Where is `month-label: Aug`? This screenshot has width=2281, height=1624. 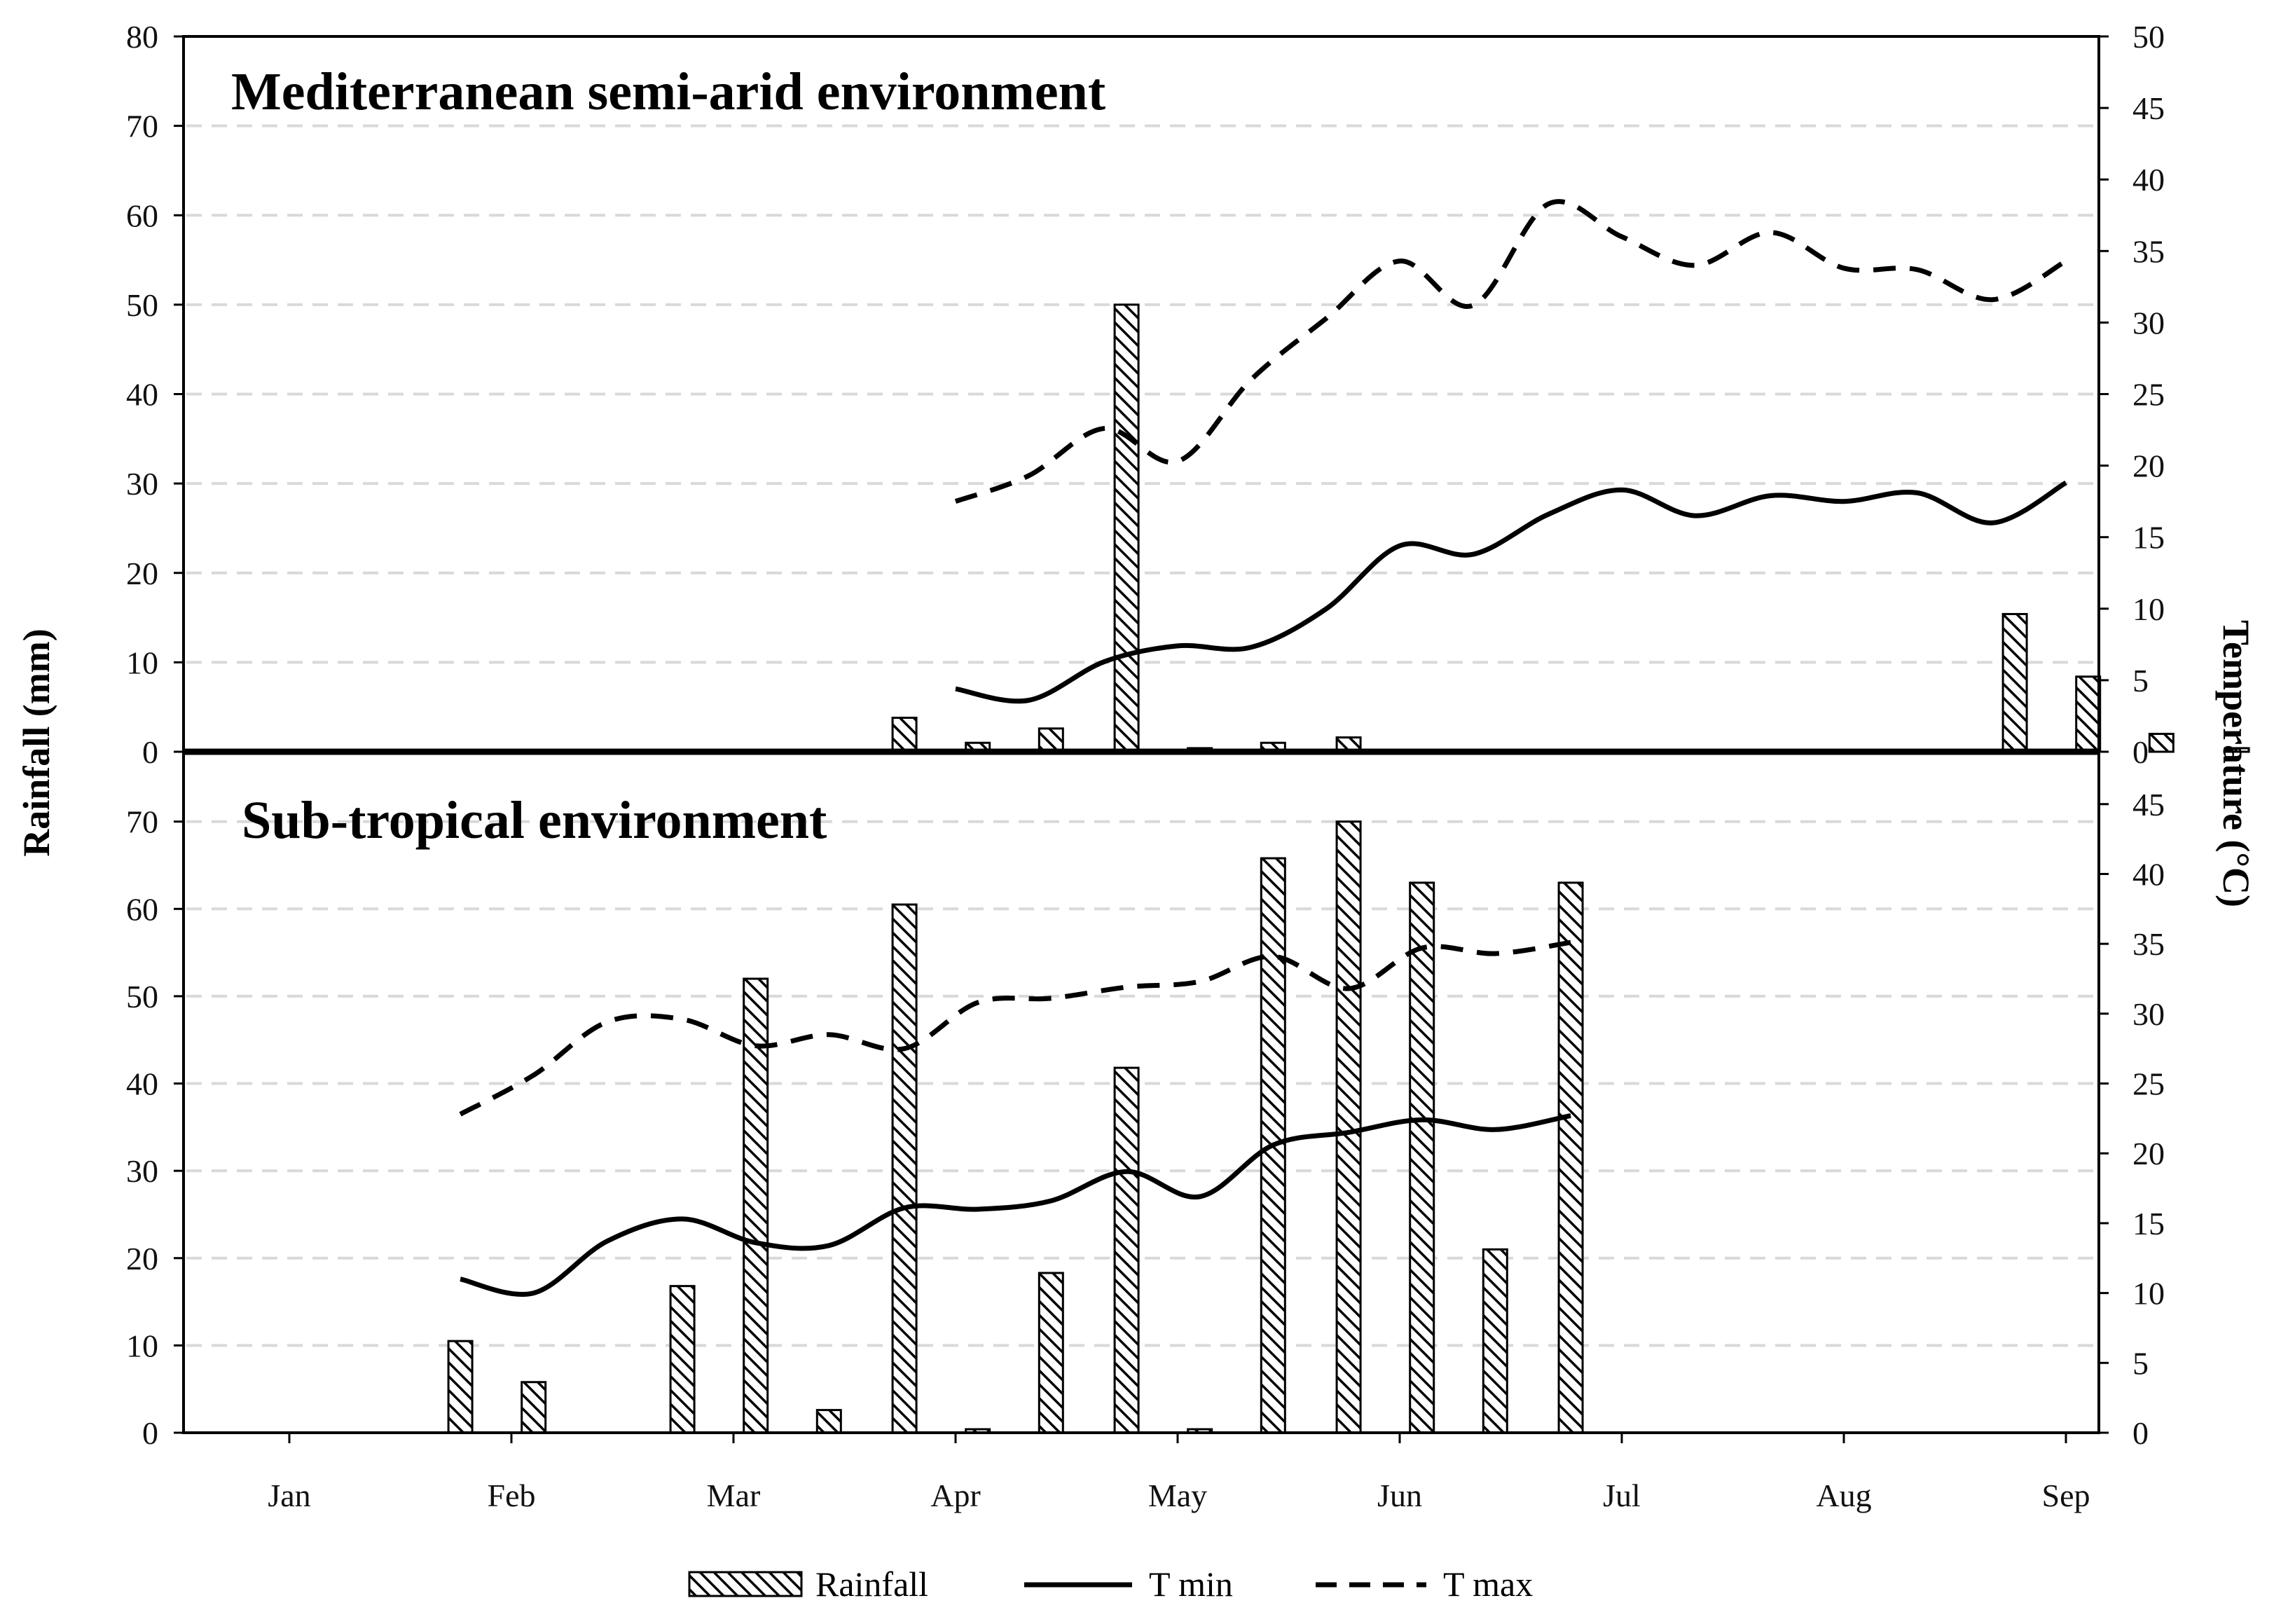
month-label: Aug is located at coordinates (1843, 1496).